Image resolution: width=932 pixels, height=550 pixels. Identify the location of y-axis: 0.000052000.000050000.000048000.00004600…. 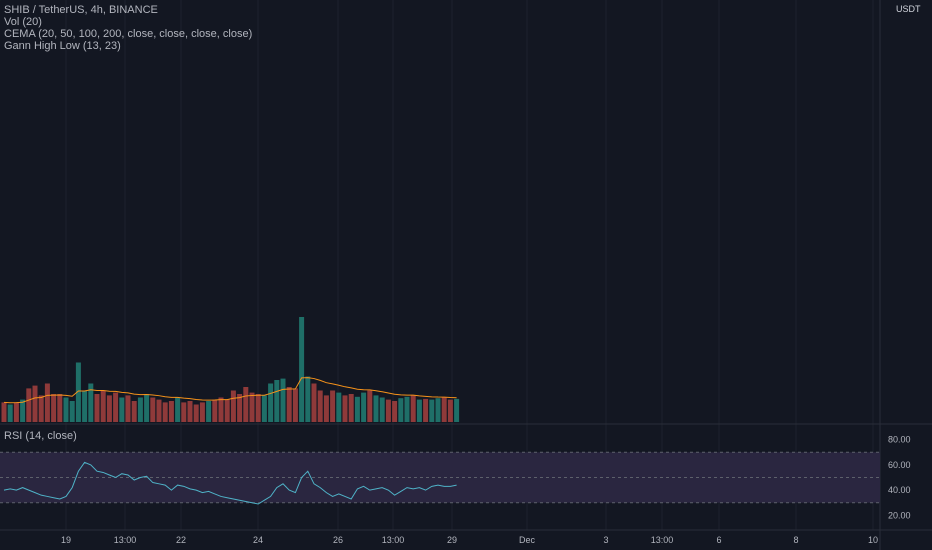
(910, 260).